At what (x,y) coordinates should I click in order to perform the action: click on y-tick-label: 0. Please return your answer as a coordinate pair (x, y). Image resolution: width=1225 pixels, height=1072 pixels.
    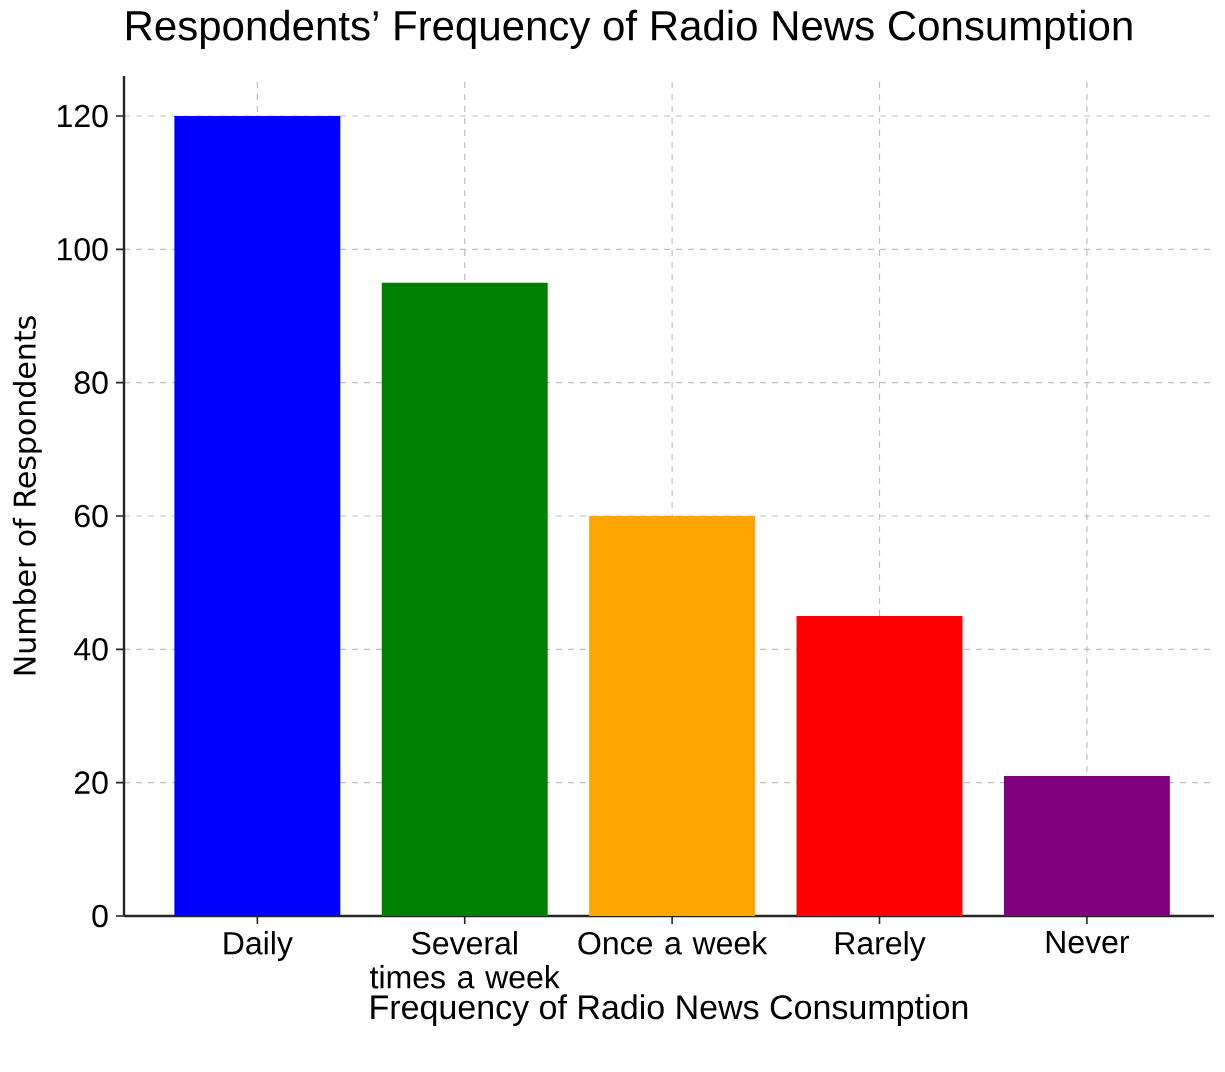
    Looking at the image, I should click on (100, 916).